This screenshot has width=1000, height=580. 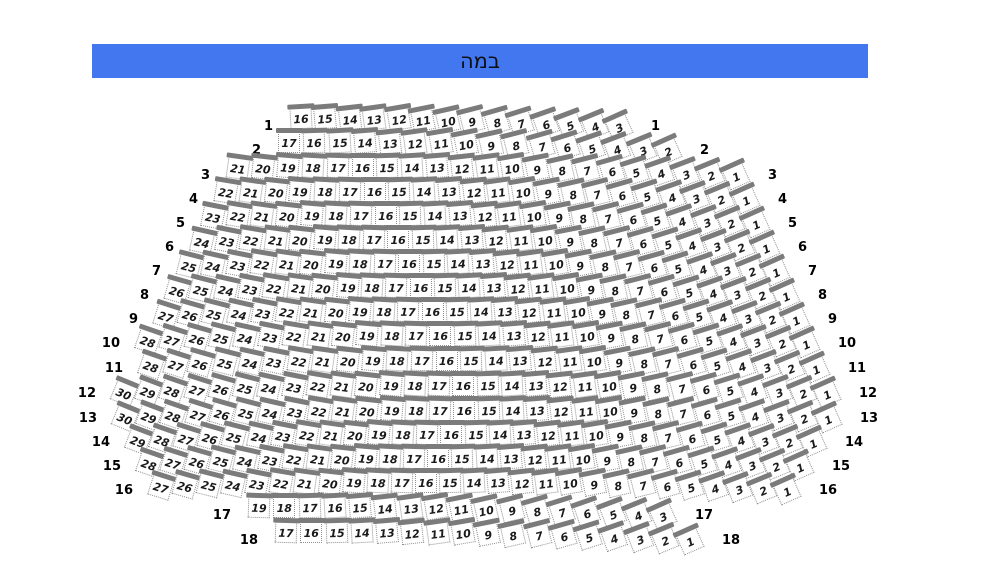 I want to click on seat-row8-15: 15, so click(x=445, y=285).